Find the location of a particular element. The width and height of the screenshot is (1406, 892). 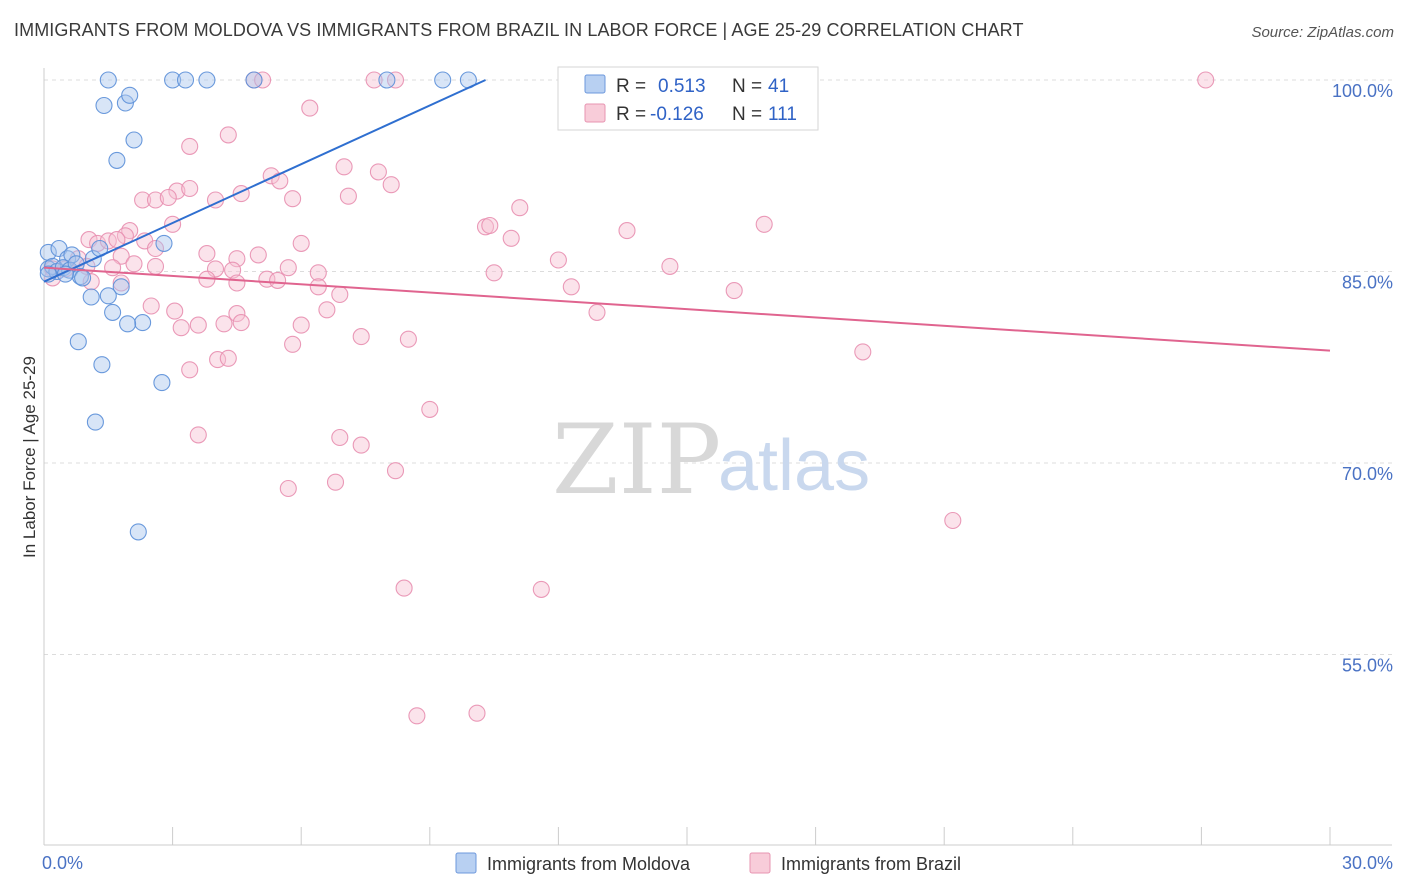

x-tick-label-0: 0.0% is located at coordinates (62, 863).